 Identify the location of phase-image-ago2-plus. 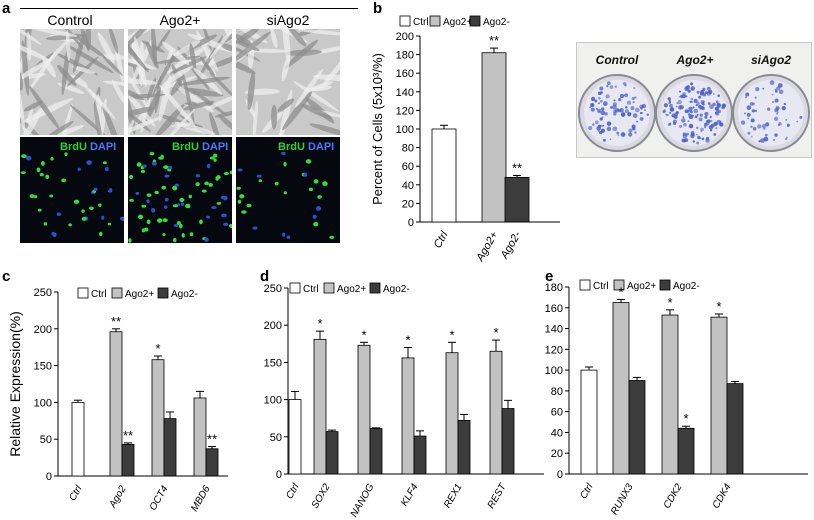
(180, 82).